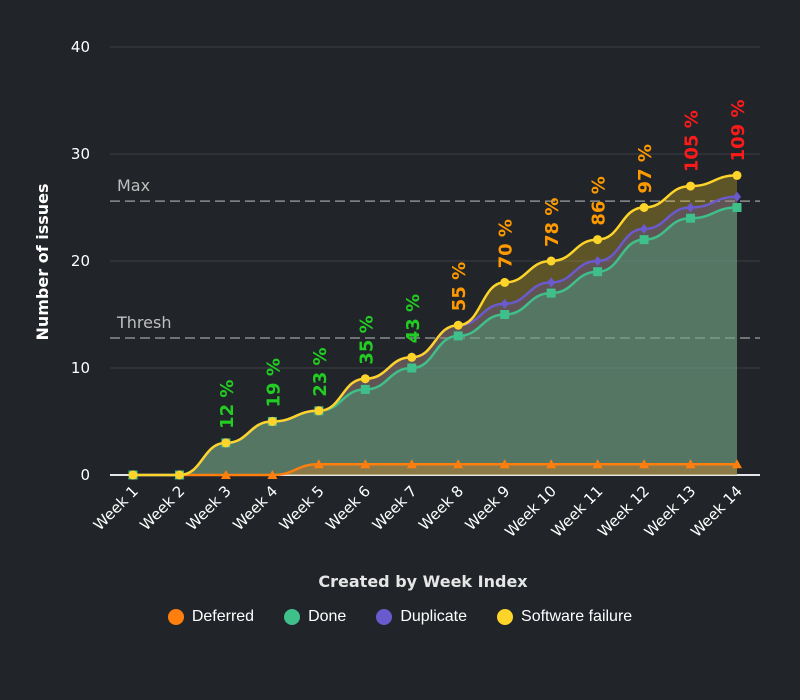 The width and height of the screenshot is (800, 700). I want to click on legend-item-deferred: Deferred, so click(211, 617).